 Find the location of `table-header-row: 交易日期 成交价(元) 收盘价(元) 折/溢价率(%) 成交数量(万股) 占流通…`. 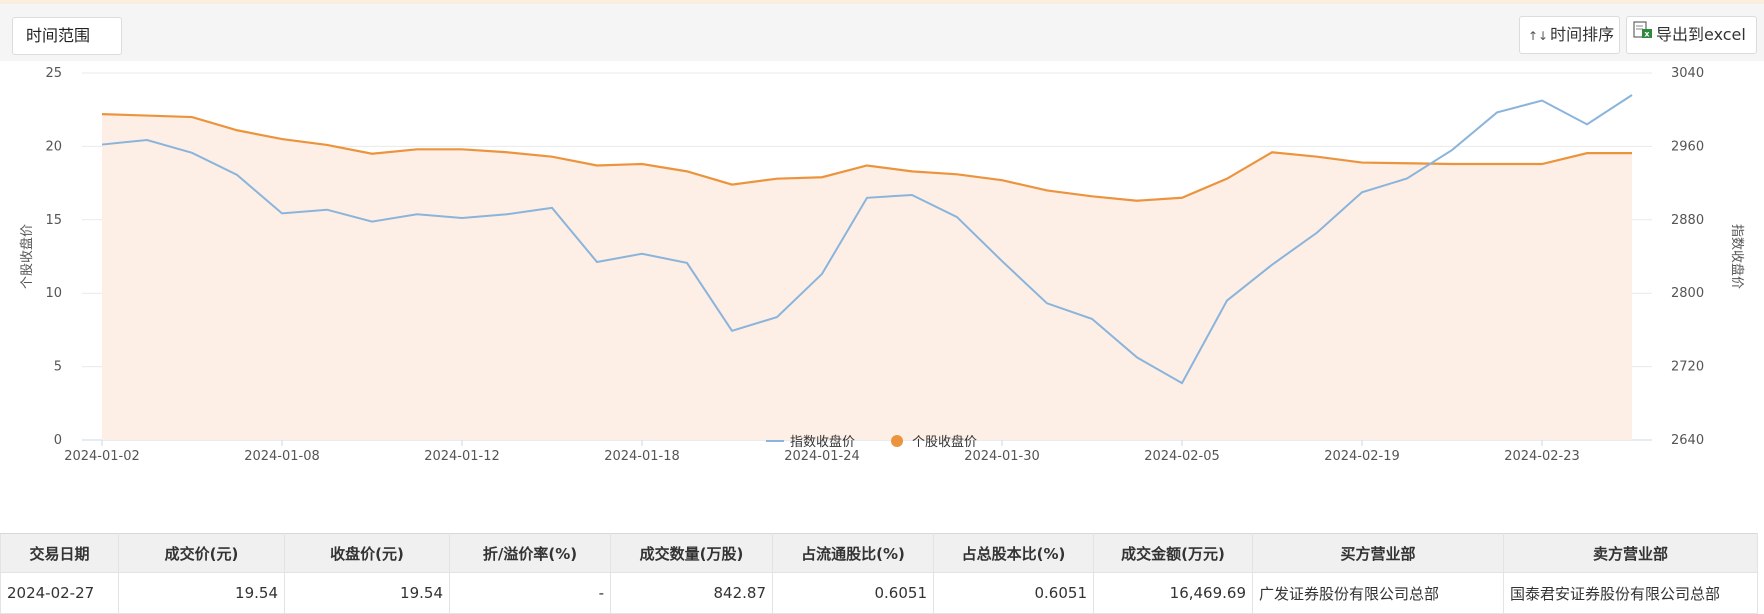

table-header-row: 交易日期 成交价(元) 收盘价(元) 折/溢价率(%) 成交数量(万股) 占流通… is located at coordinates (879, 553).